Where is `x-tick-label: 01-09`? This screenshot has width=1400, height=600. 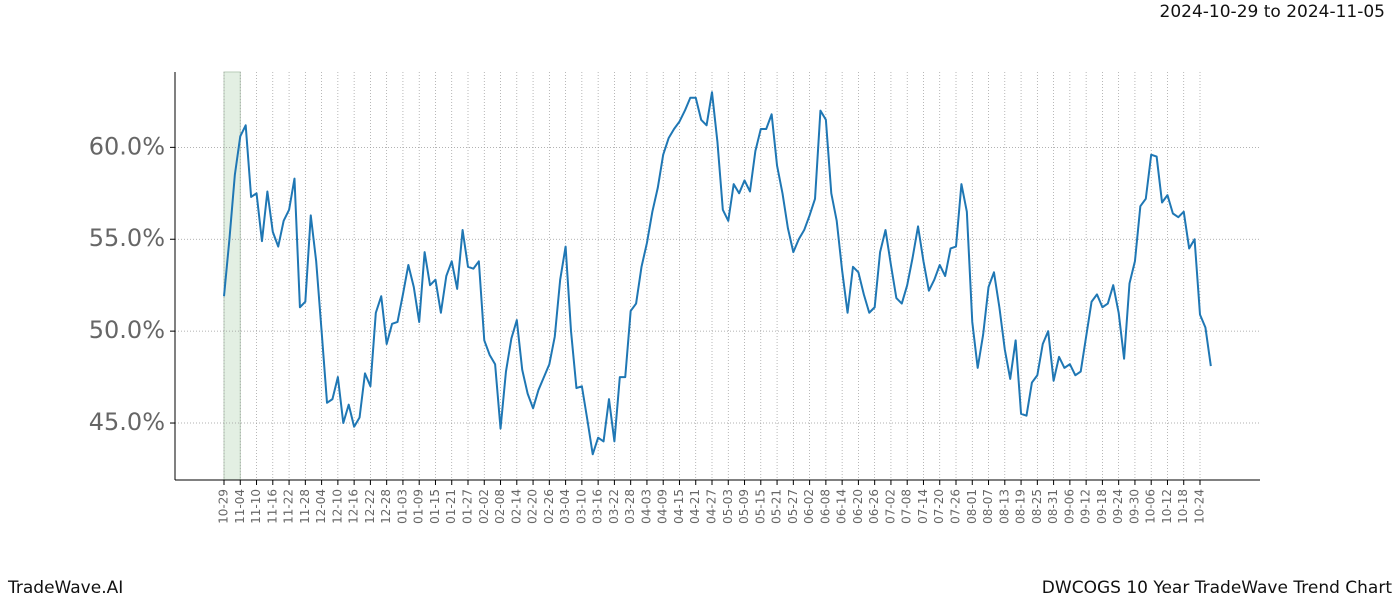
x-tick-label: 01-09 is located at coordinates (419, 506).